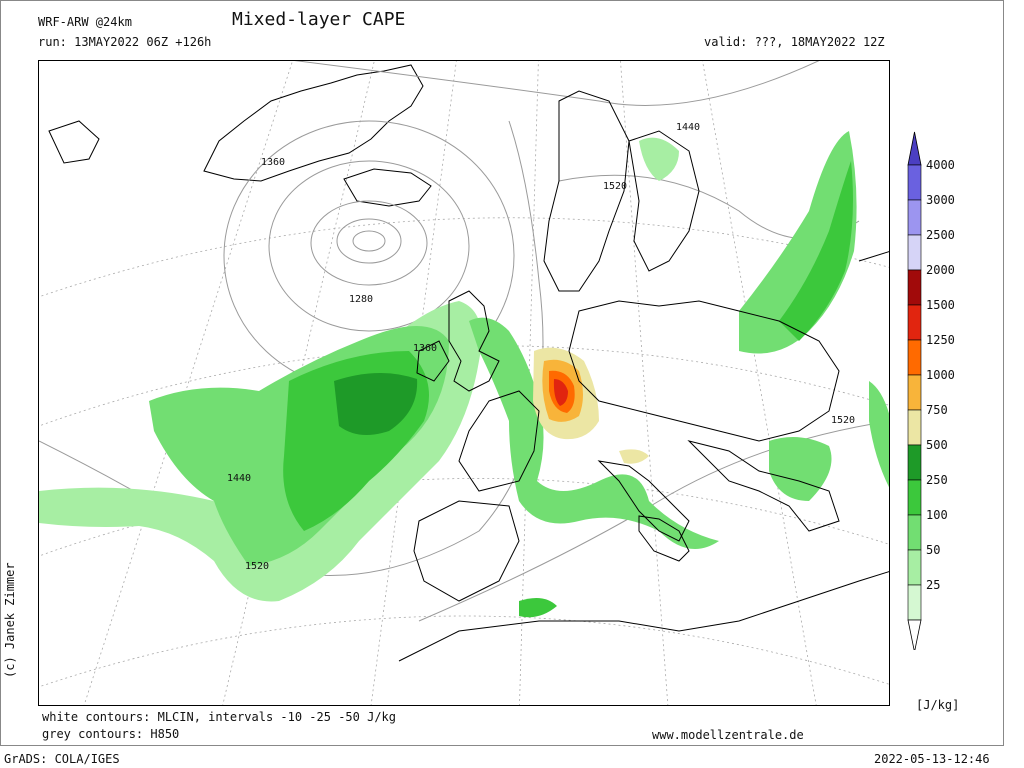  Describe the element at coordinates (940, 305) in the screenshot. I see `legend-tick-label: 1500` at that location.